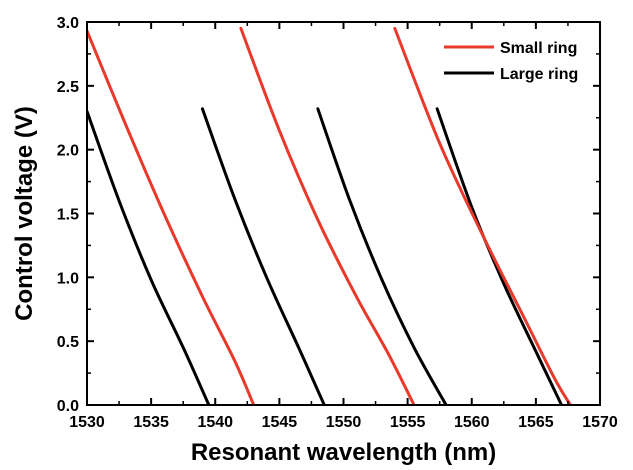 The width and height of the screenshot is (633, 470). What do you see at coordinates (472, 422) in the screenshot?
I see `x-tick-label: 1560` at bounding box center [472, 422].